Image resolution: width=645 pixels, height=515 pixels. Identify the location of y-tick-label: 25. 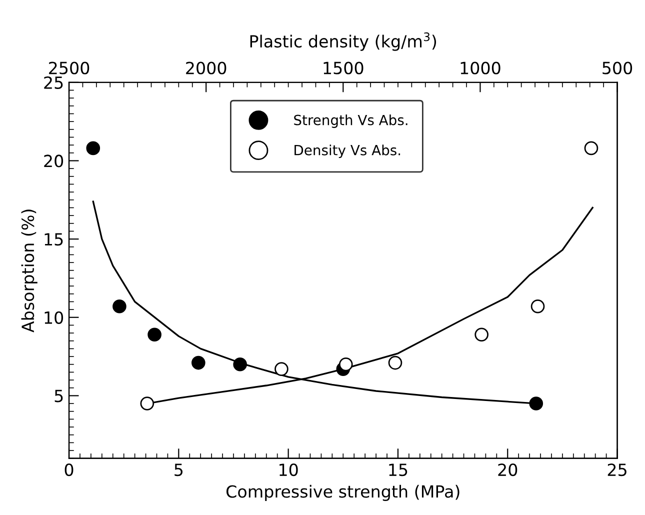
(53, 82).